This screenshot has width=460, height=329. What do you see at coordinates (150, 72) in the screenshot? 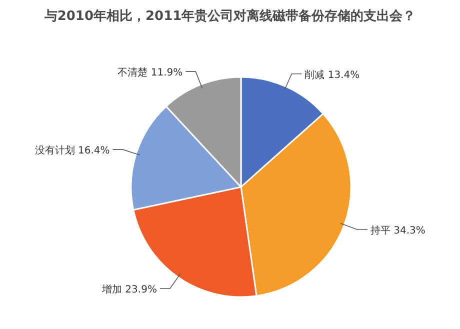
I see `slice-label: 不清楚 11.9%` at bounding box center [150, 72].